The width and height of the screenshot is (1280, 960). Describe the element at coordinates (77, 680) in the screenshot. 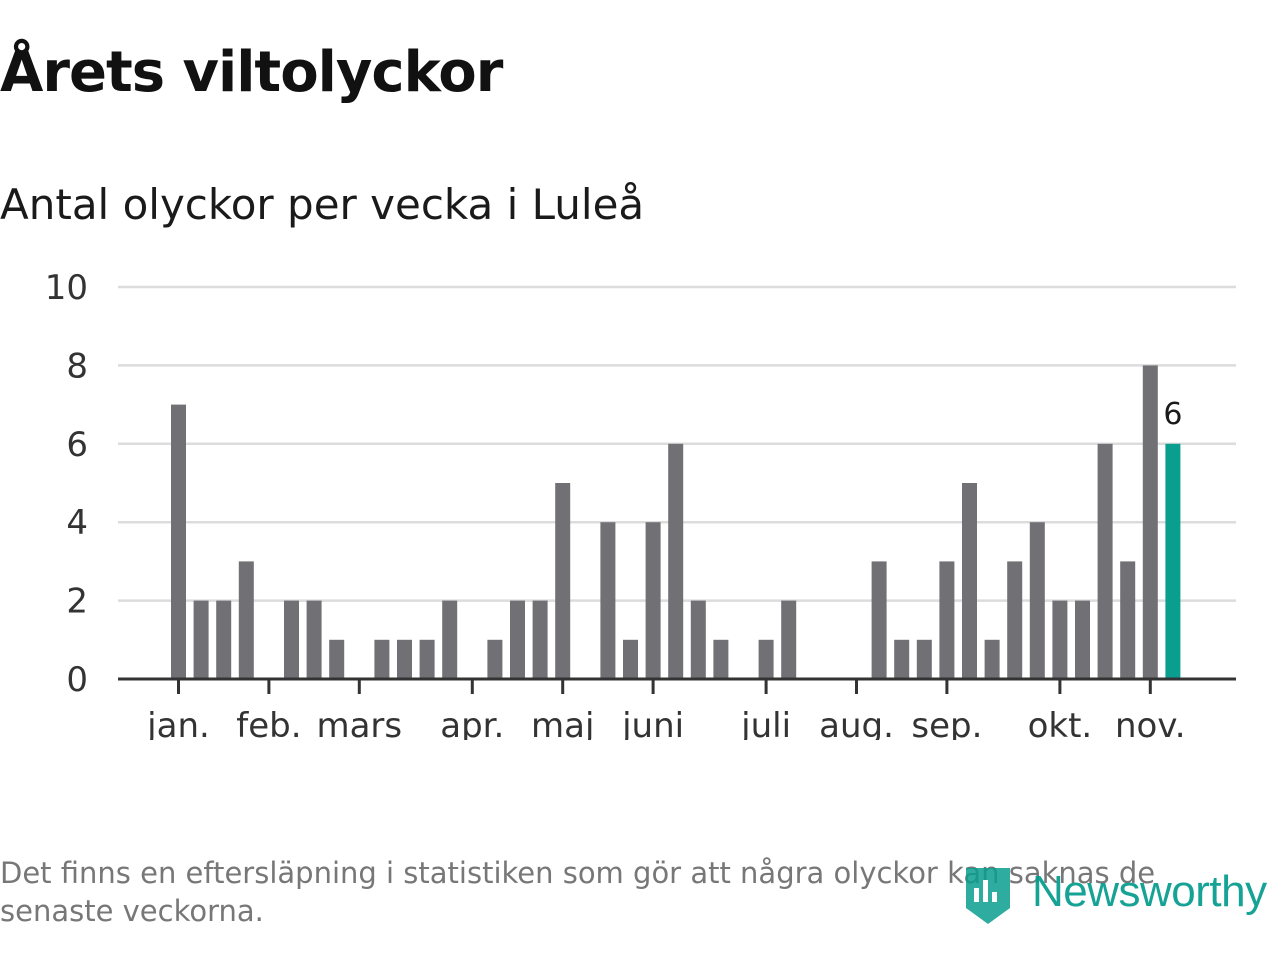

I see `y-tick-label: 0` at that location.